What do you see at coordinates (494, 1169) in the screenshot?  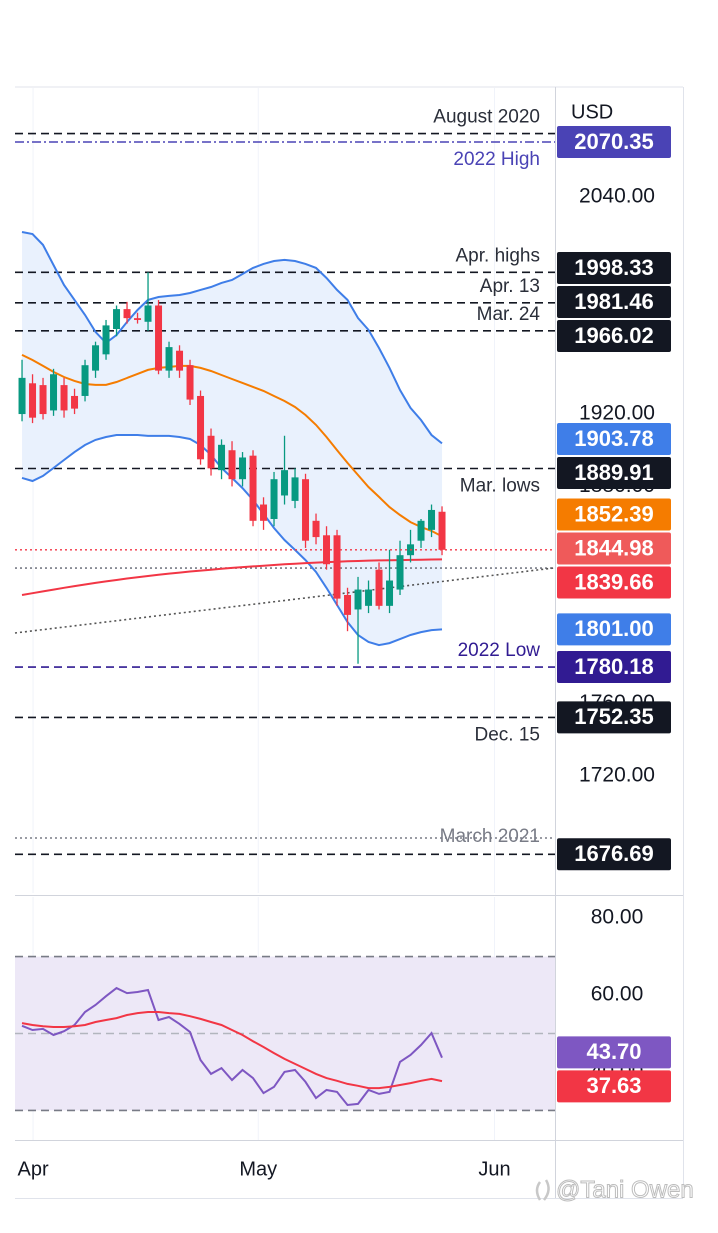 I see `x-tick-label: Jun` at bounding box center [494, 1169].